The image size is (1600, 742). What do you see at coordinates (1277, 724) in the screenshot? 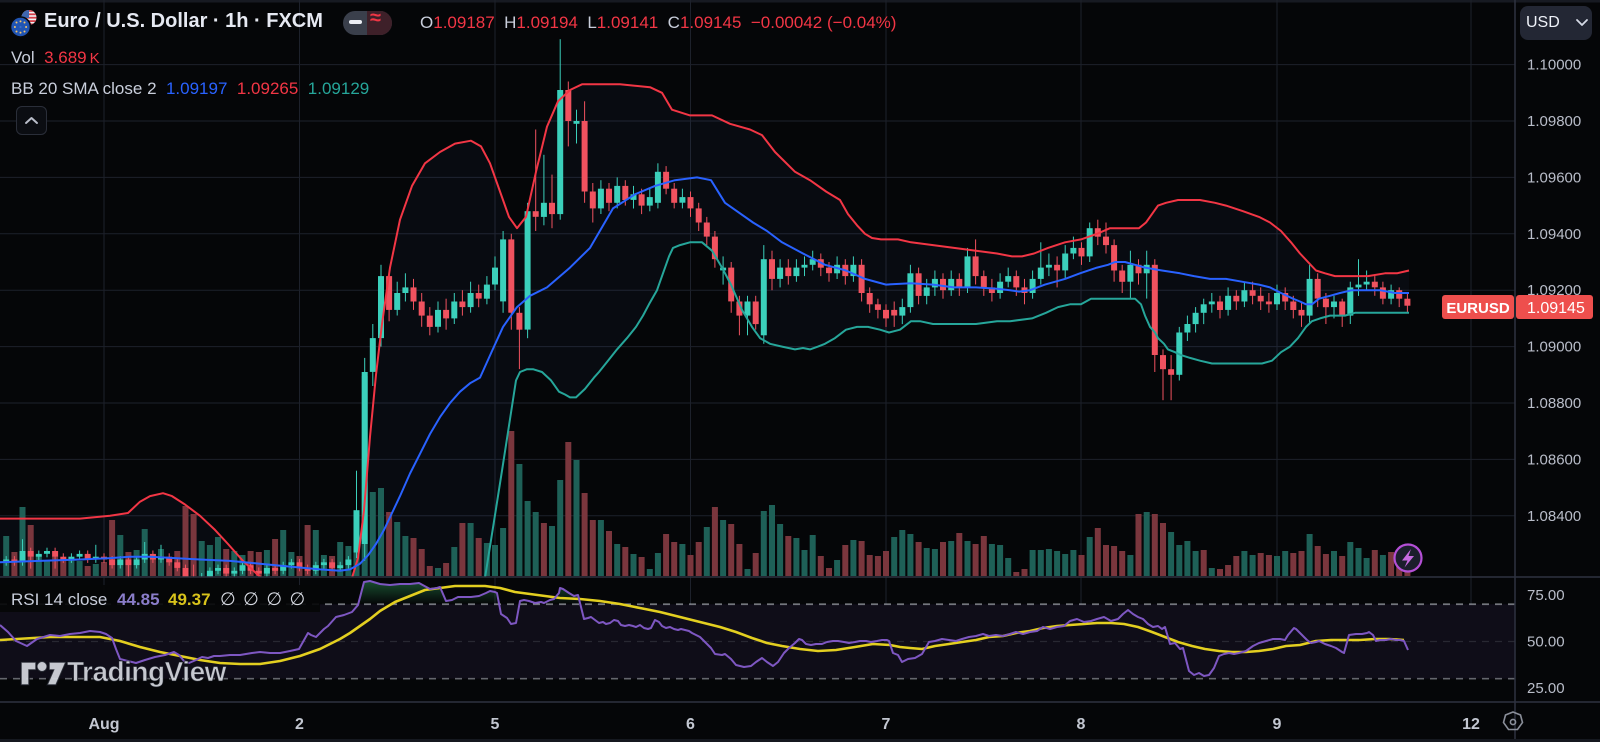
I see `svg-text: 9` at bounding box center [1277, 724].